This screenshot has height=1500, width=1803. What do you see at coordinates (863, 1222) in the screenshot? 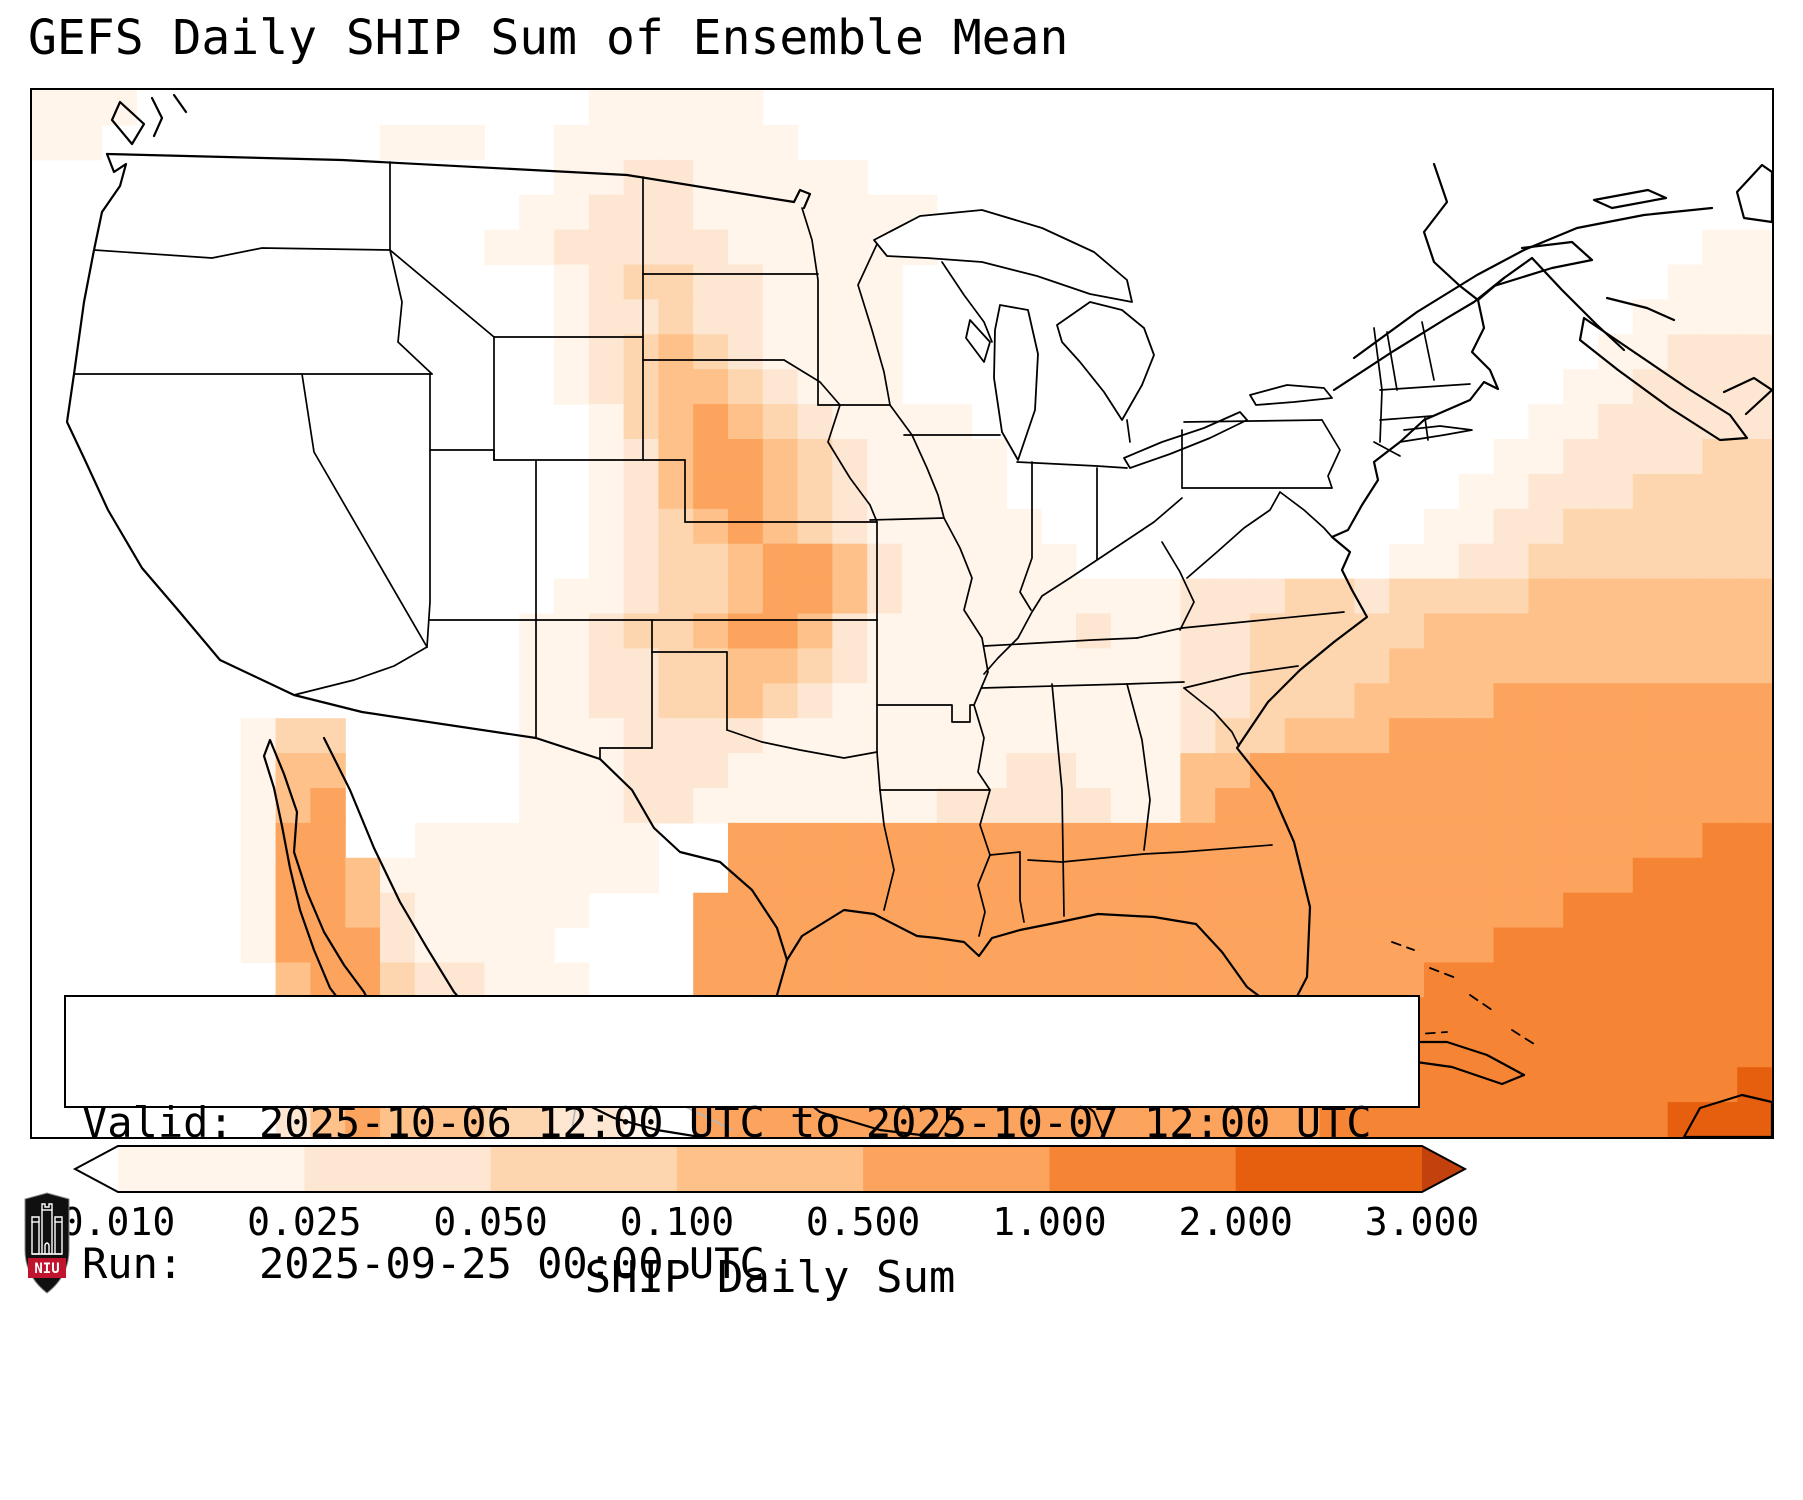
I see `colorbar-tick: 0.500` at bounding box center [863, 1222].